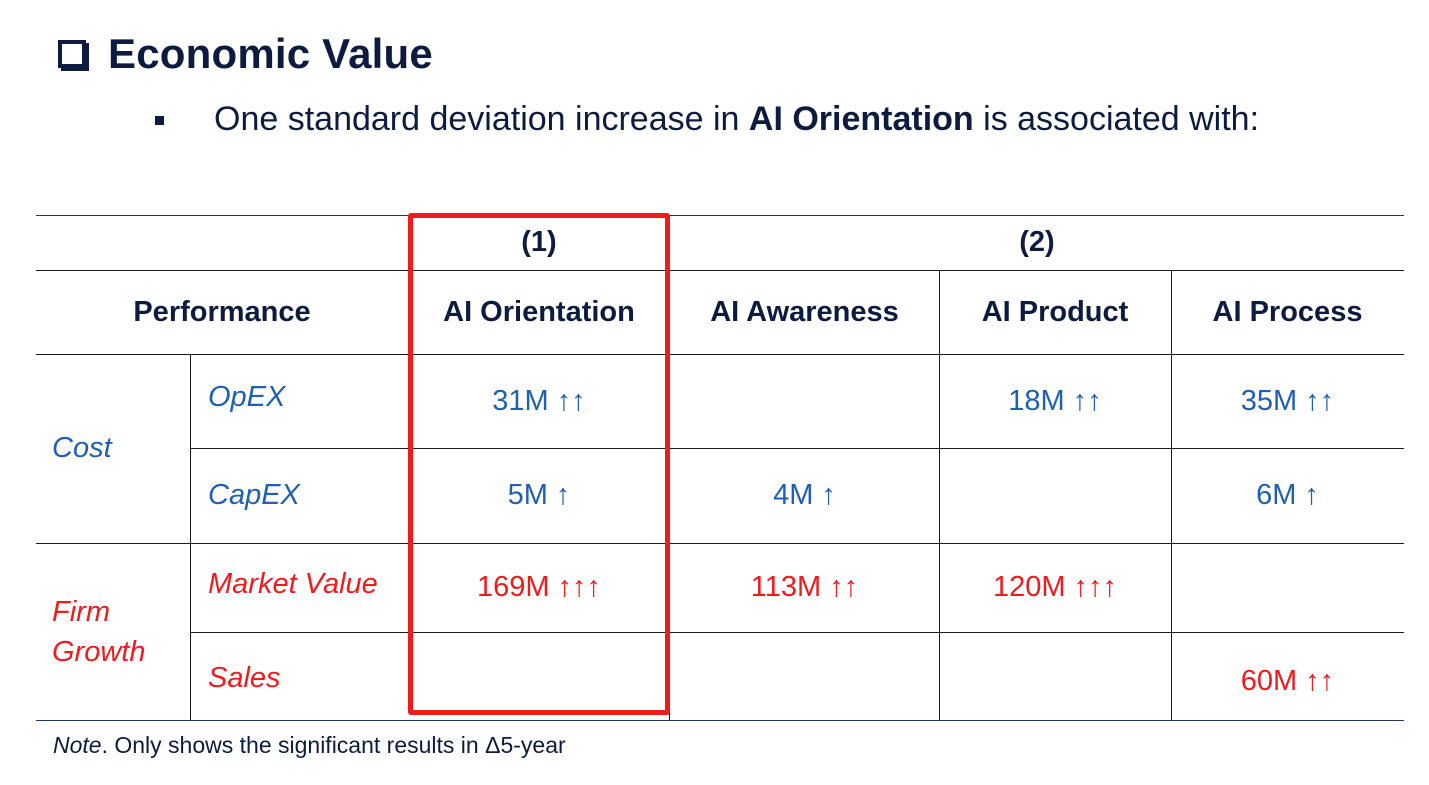  I want to click on bullet-text-bold: AI Orientation, so click(861, 119).